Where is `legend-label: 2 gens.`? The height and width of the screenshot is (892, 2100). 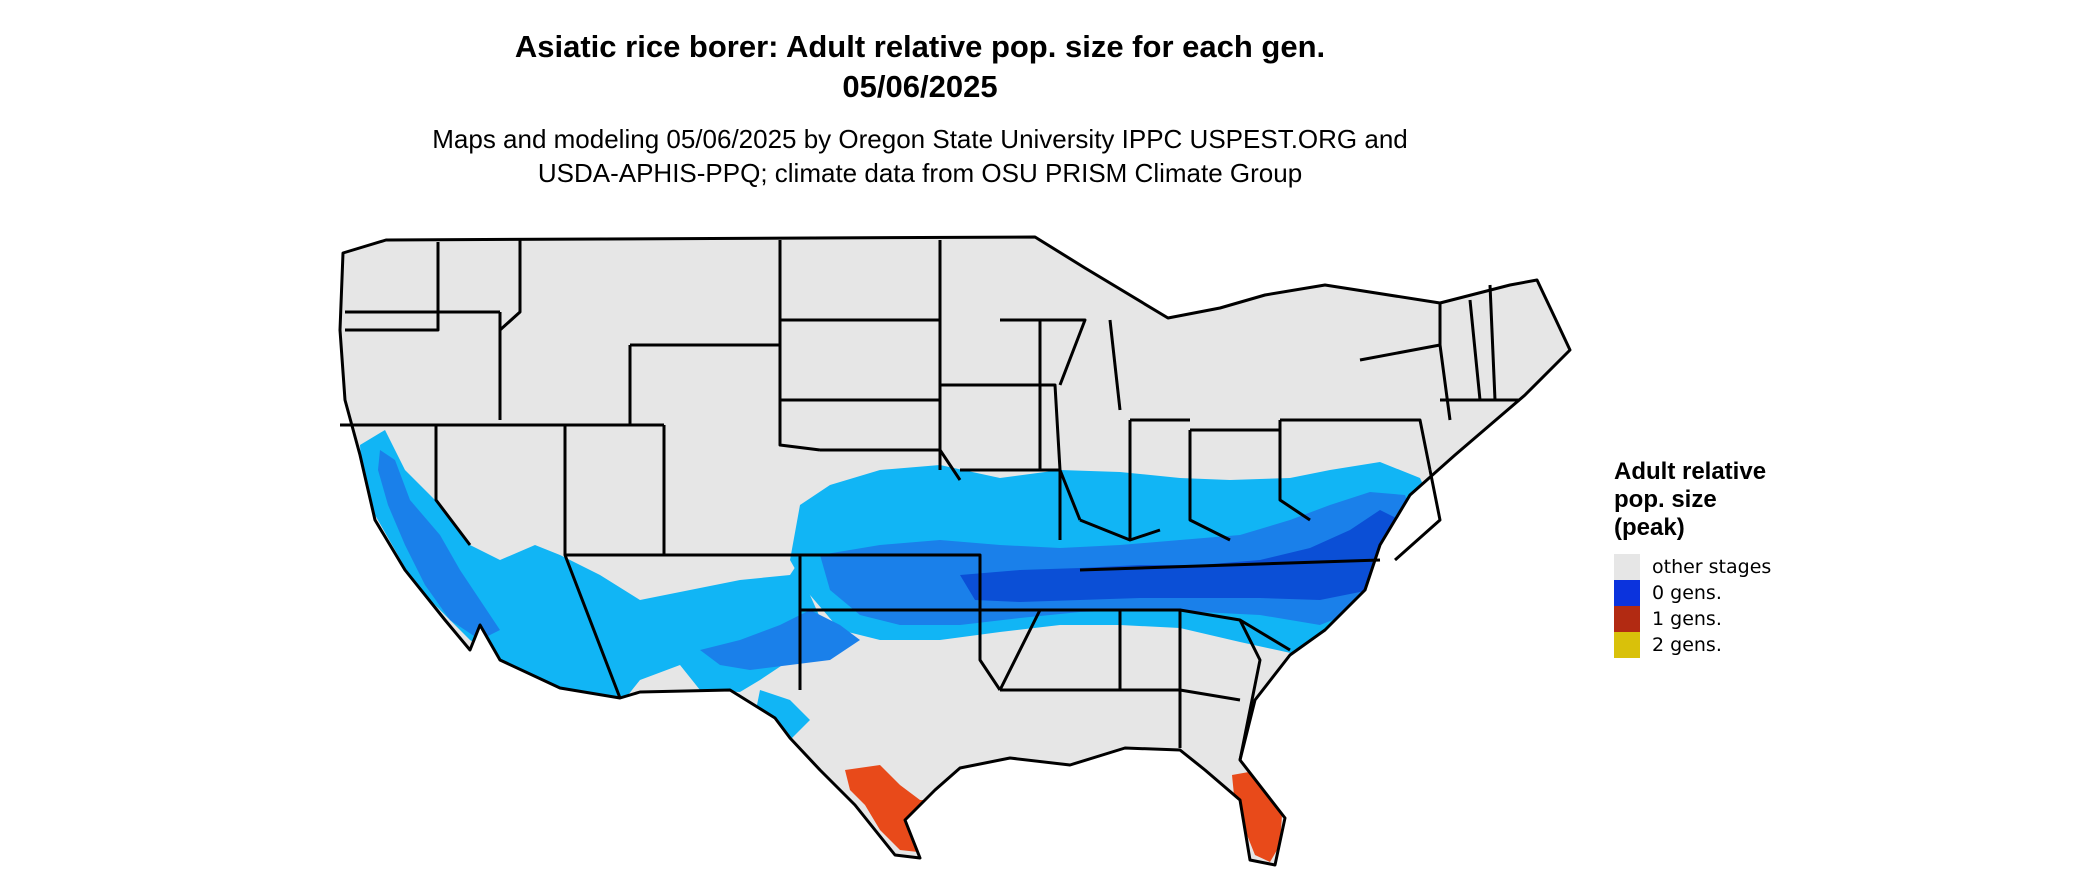
legend-label: 2 gens. is located at coordinates (1687, 645).